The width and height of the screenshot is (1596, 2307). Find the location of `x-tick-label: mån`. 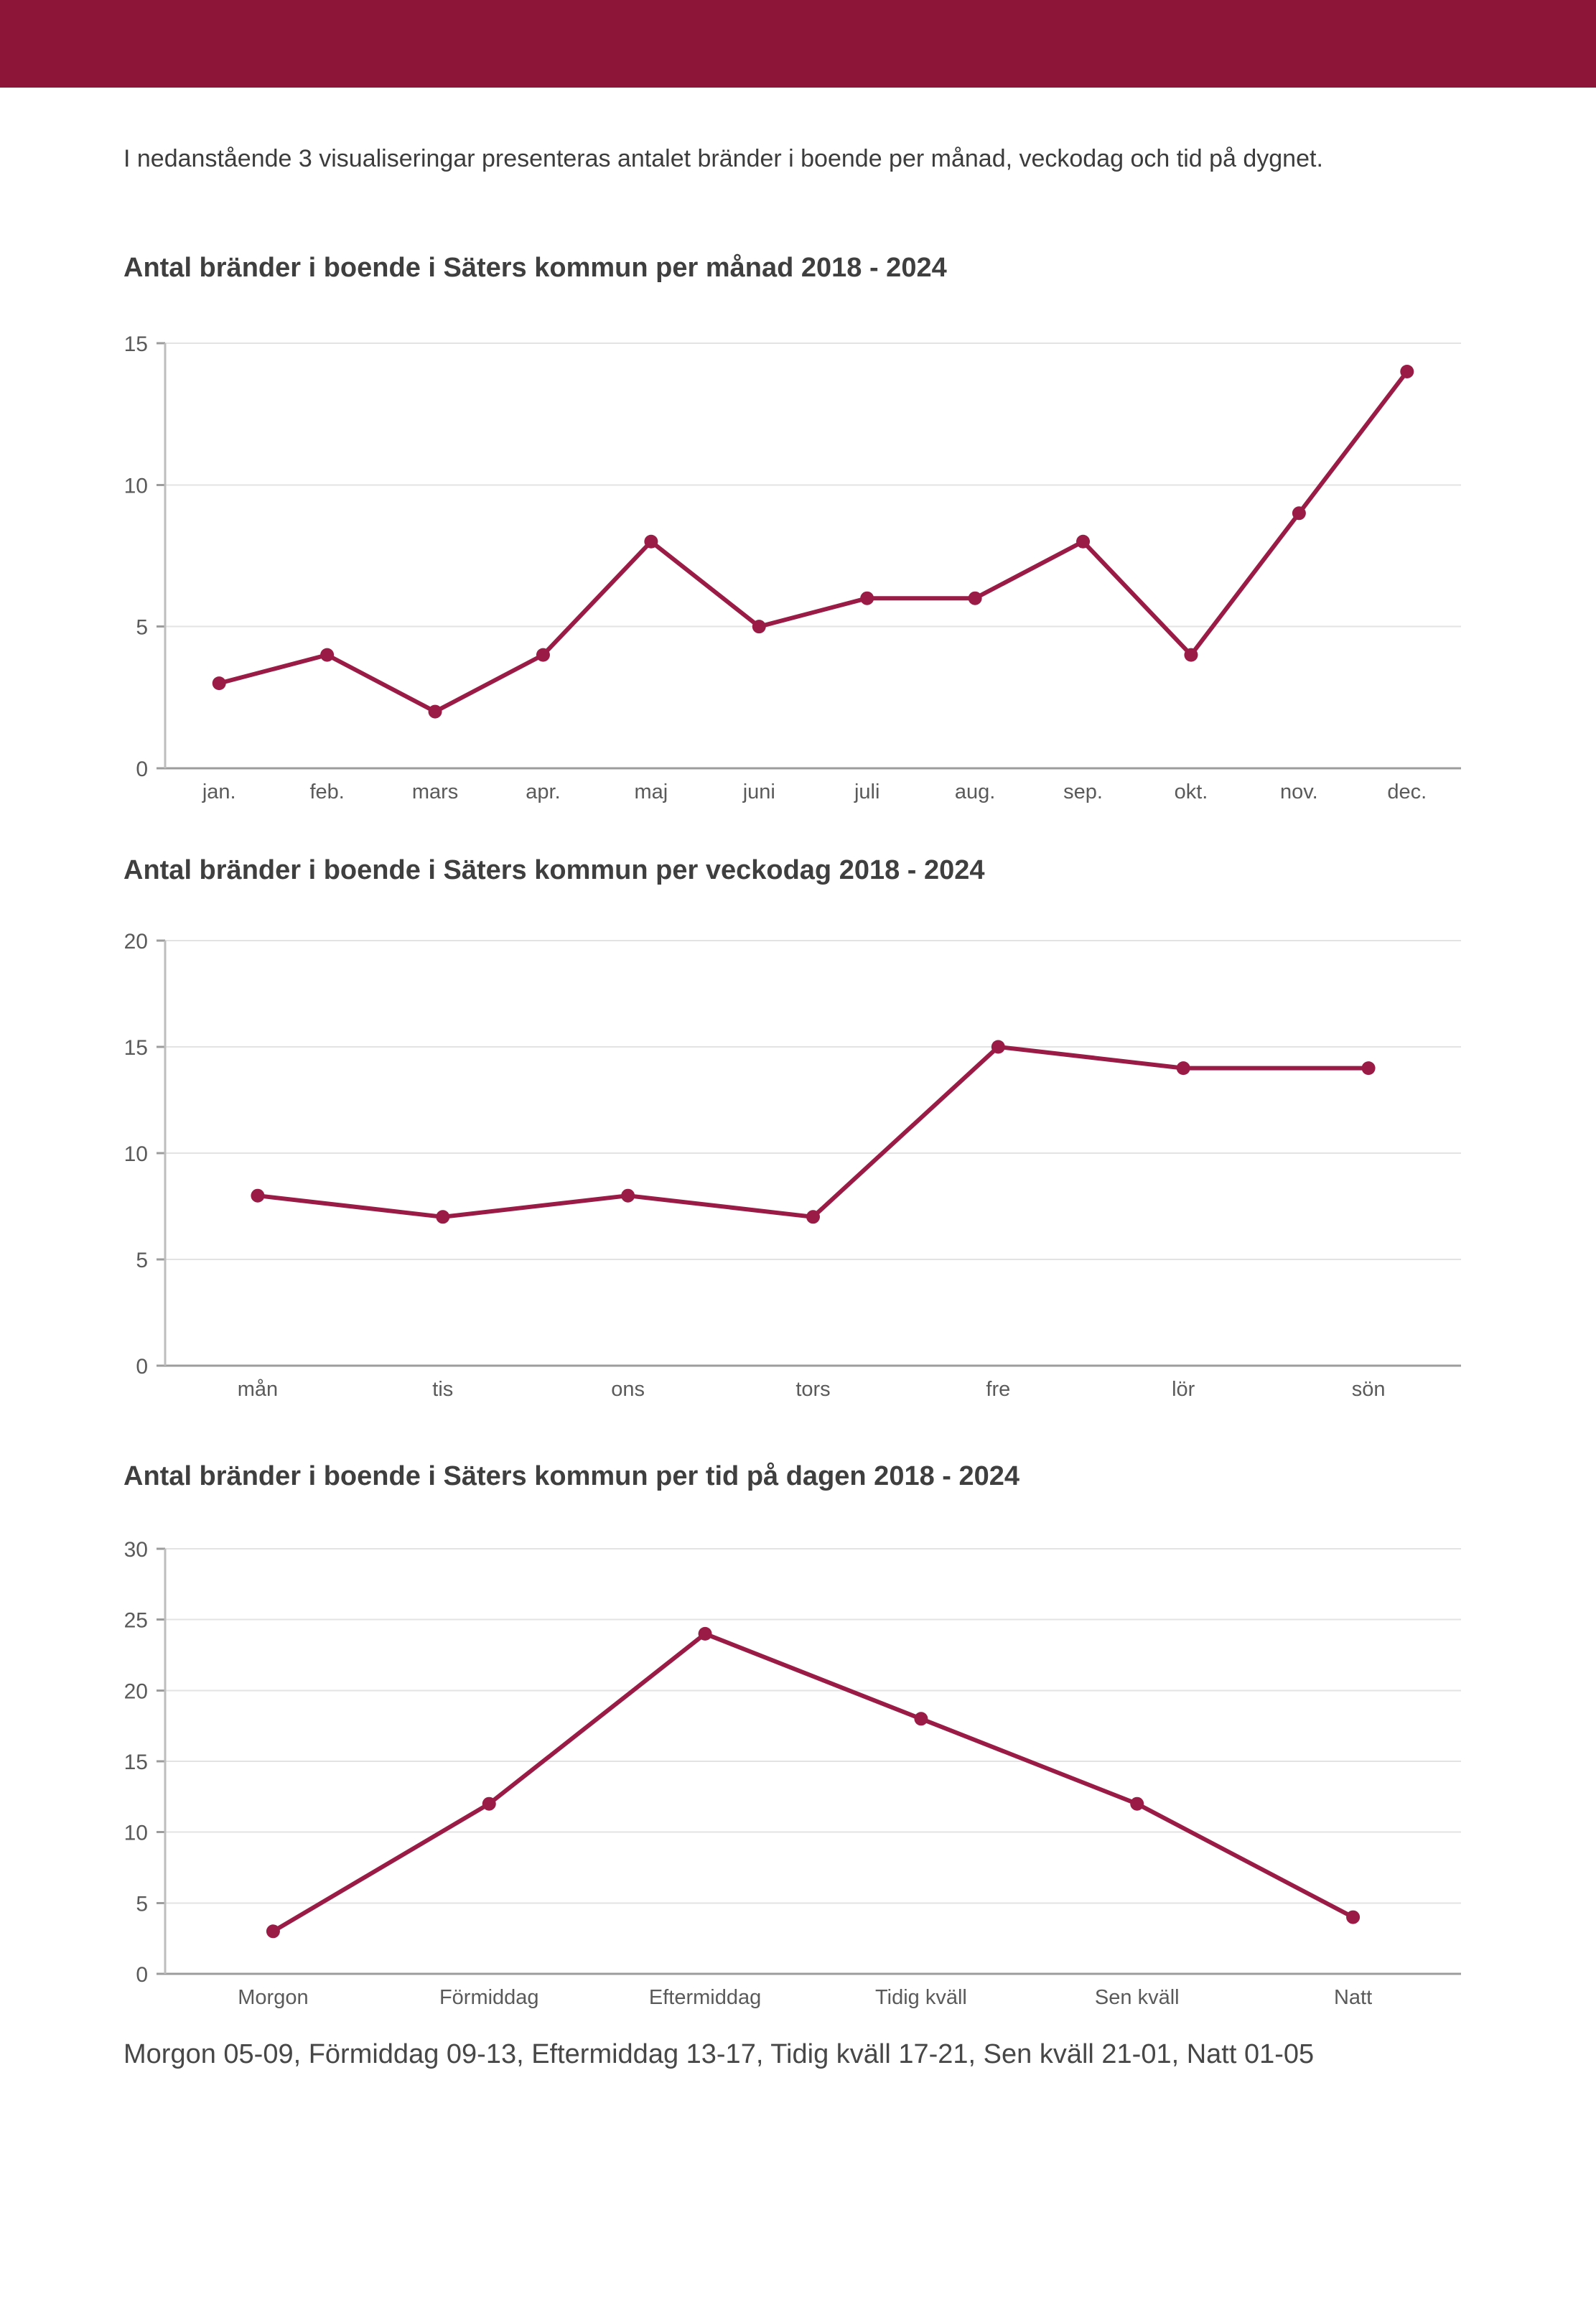

x-tick-label: mån is located at coordinates (258, 1389).